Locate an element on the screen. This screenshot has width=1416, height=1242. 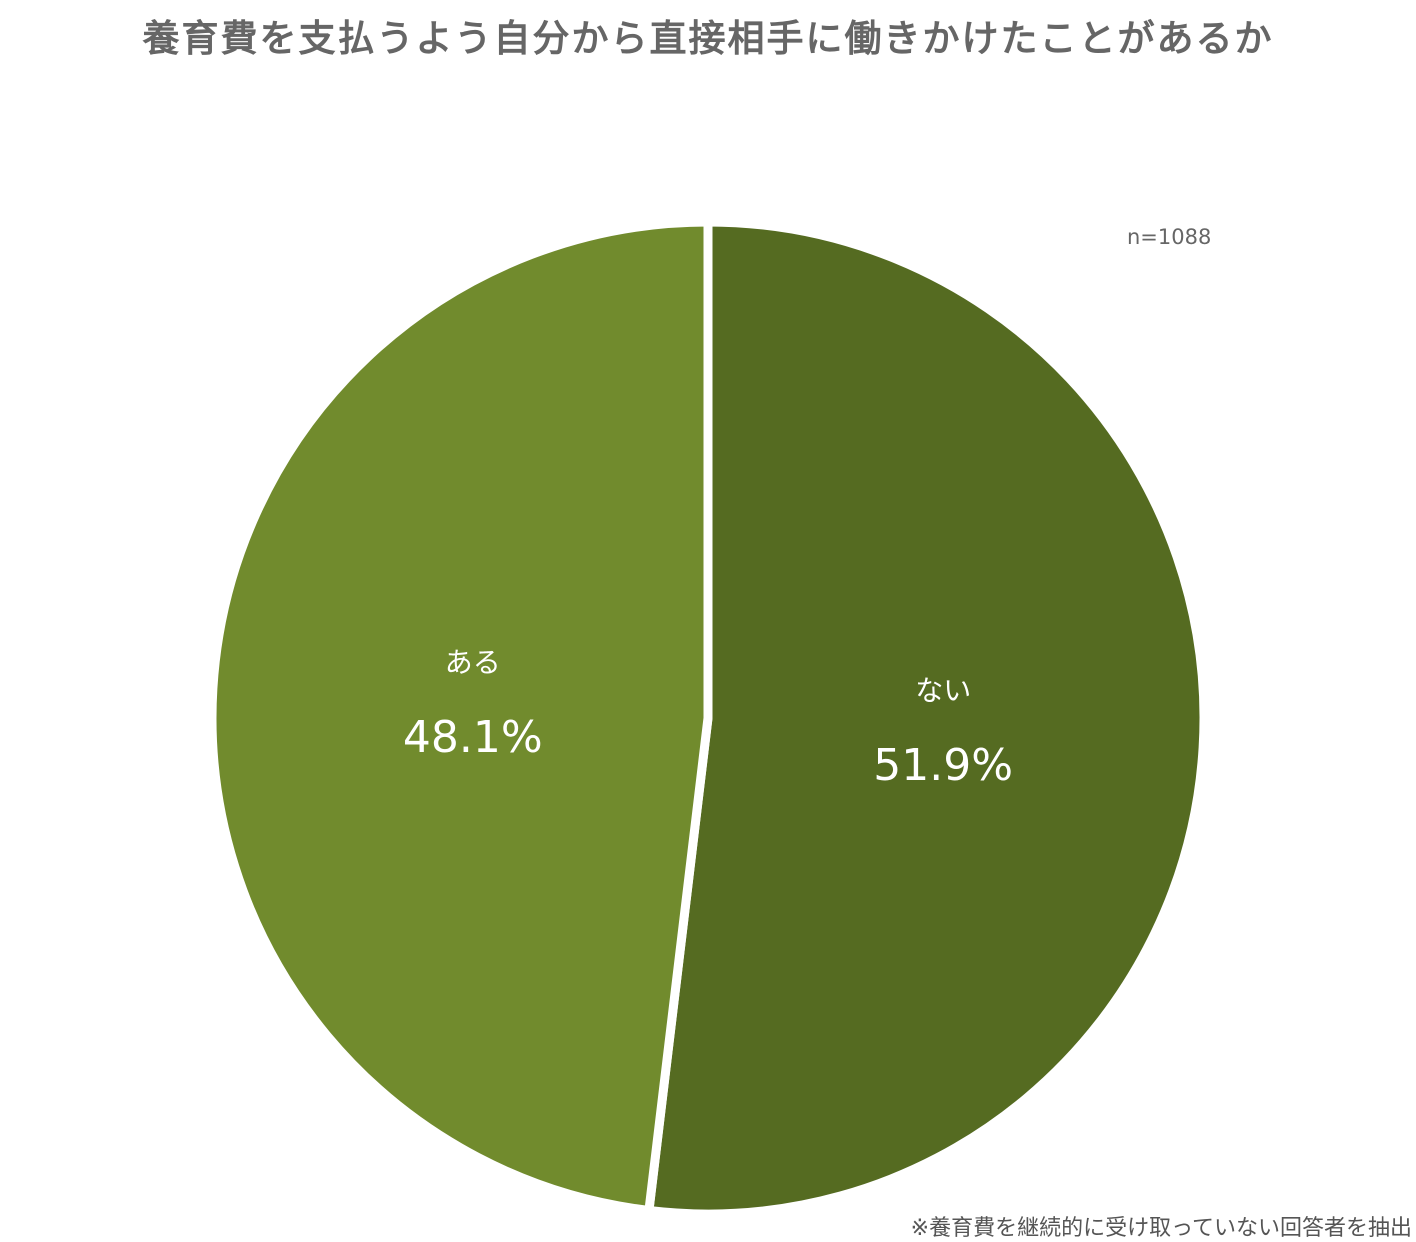
slice-label-0: ない is located at coordinates (943, 690).